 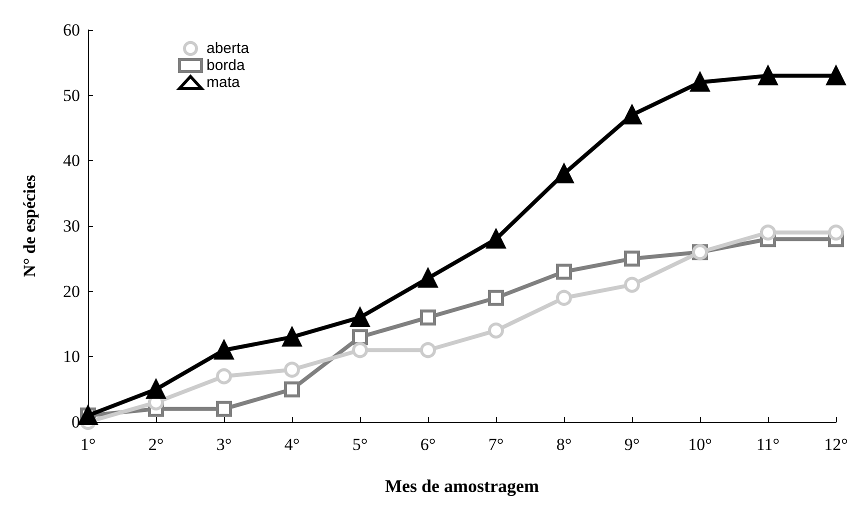 What do you see at coordinates (564, 444) in the screenshot?
I see `x-tick-label: 8°` at bounding box center [564, 444].